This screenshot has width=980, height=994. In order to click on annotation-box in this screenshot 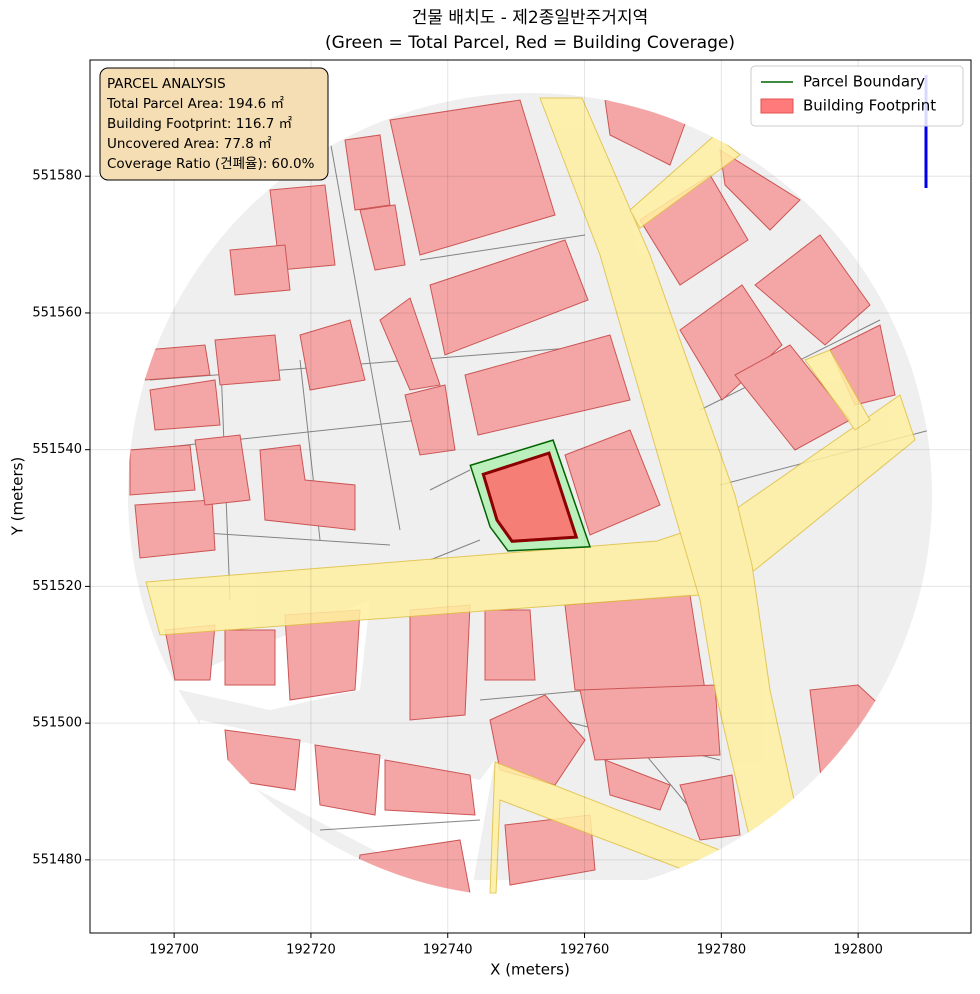, I will do `click(214, 124)`.